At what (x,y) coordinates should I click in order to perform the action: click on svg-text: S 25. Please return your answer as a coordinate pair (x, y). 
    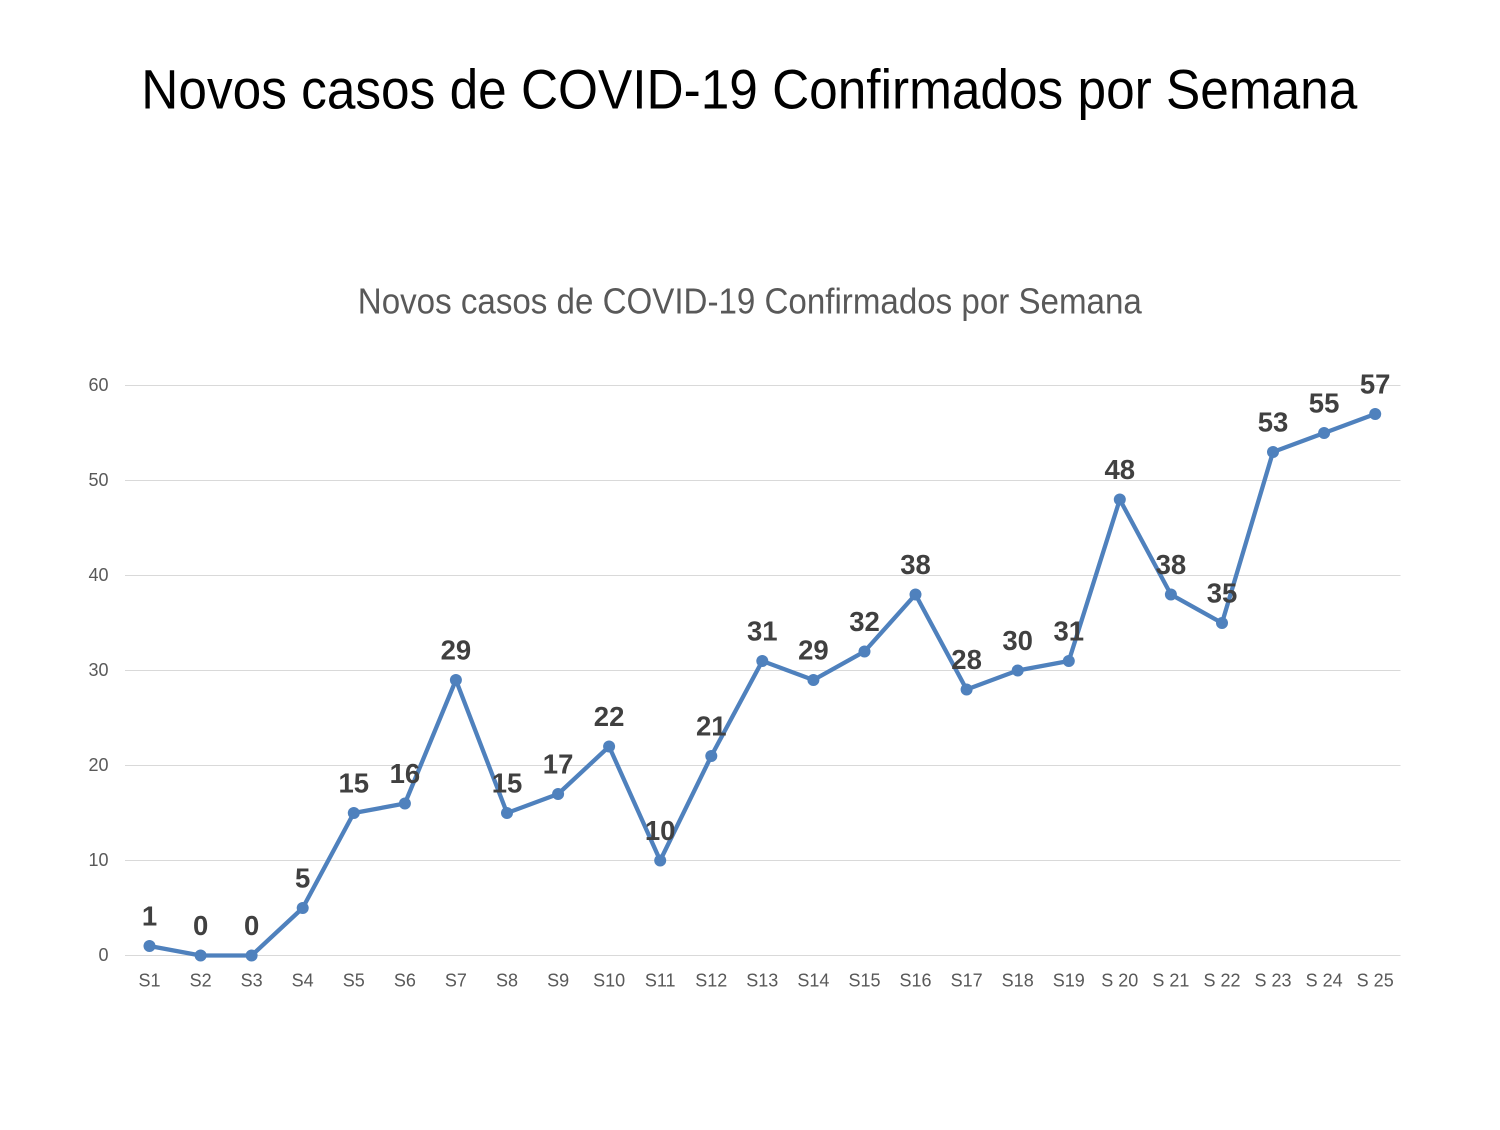
    Looking at the image, I should click on (1375, 981).